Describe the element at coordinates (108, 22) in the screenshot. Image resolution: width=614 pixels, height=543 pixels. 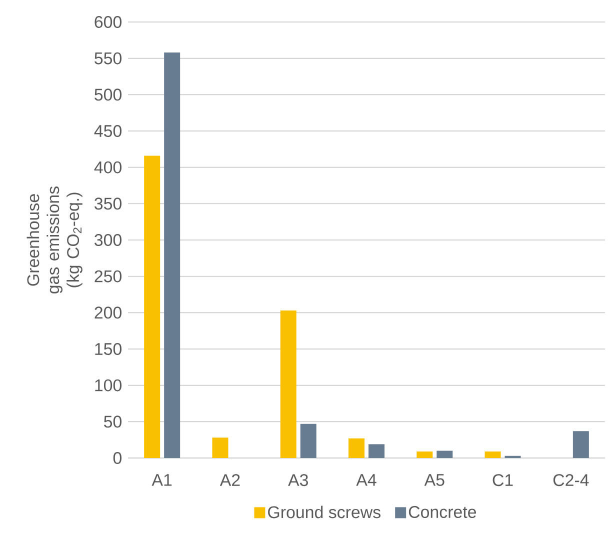
I see `y-tick-label: 600` at that location.